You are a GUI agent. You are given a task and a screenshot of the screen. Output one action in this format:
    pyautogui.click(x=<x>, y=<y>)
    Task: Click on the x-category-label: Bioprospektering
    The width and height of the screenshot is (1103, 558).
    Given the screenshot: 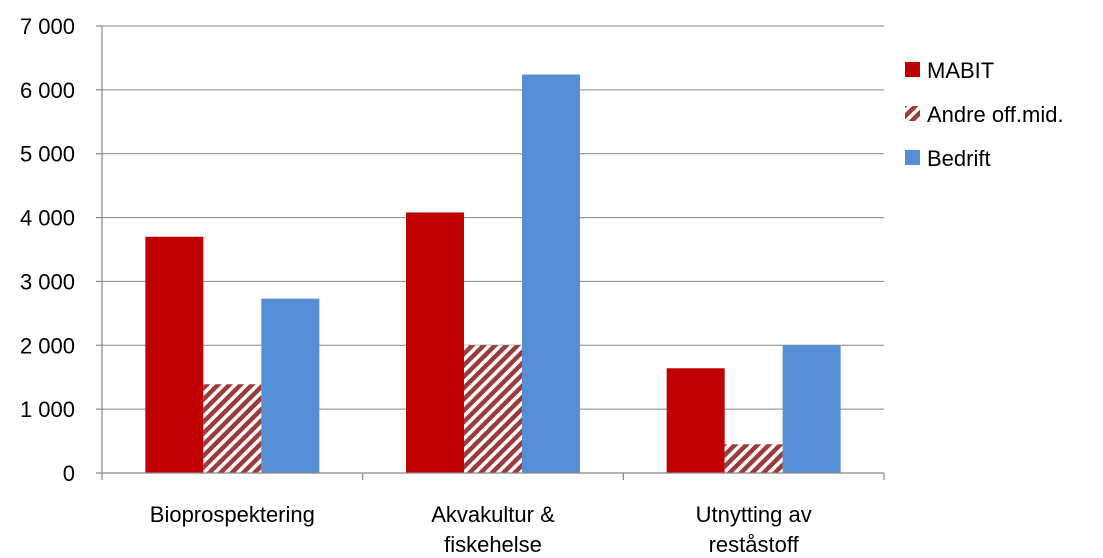 What is the action you would take?
    pyautogui.click(x=232, y=514)
    